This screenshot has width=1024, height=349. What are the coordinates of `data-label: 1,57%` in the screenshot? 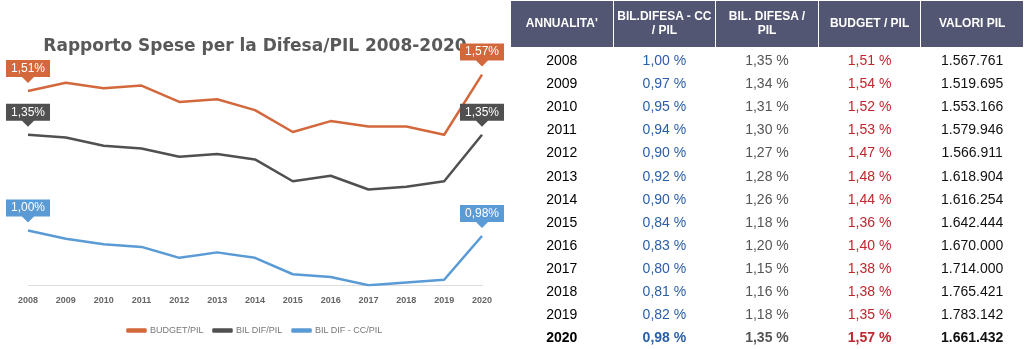 It's located at (482, 51).